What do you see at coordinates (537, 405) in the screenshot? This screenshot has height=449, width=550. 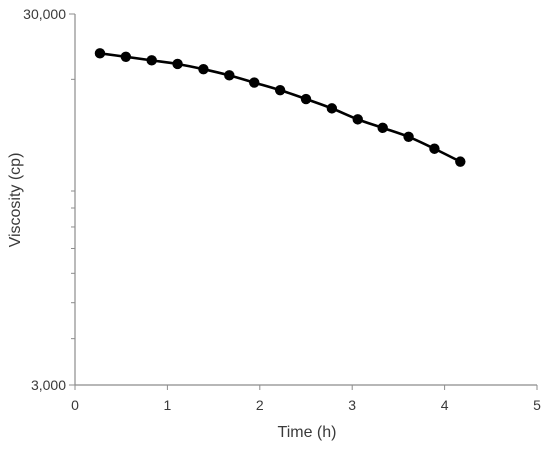 I see `x-tick-label: 5` at bounding box center [537, 405].